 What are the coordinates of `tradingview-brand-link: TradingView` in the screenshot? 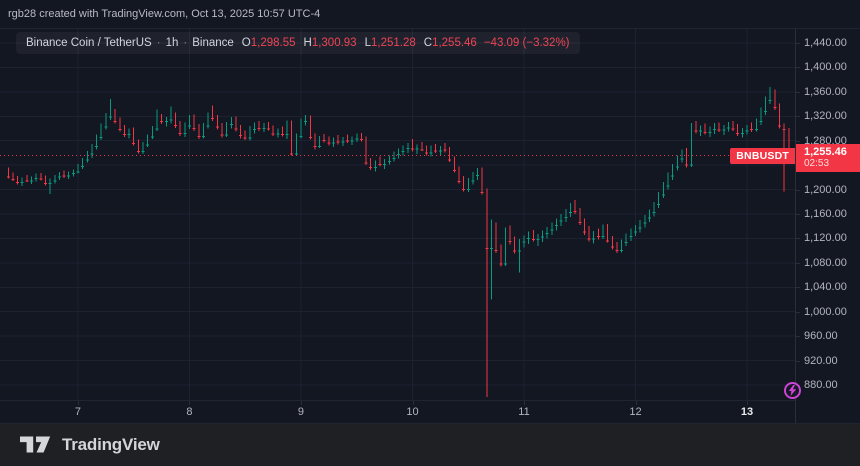 It's located at (90, 445).